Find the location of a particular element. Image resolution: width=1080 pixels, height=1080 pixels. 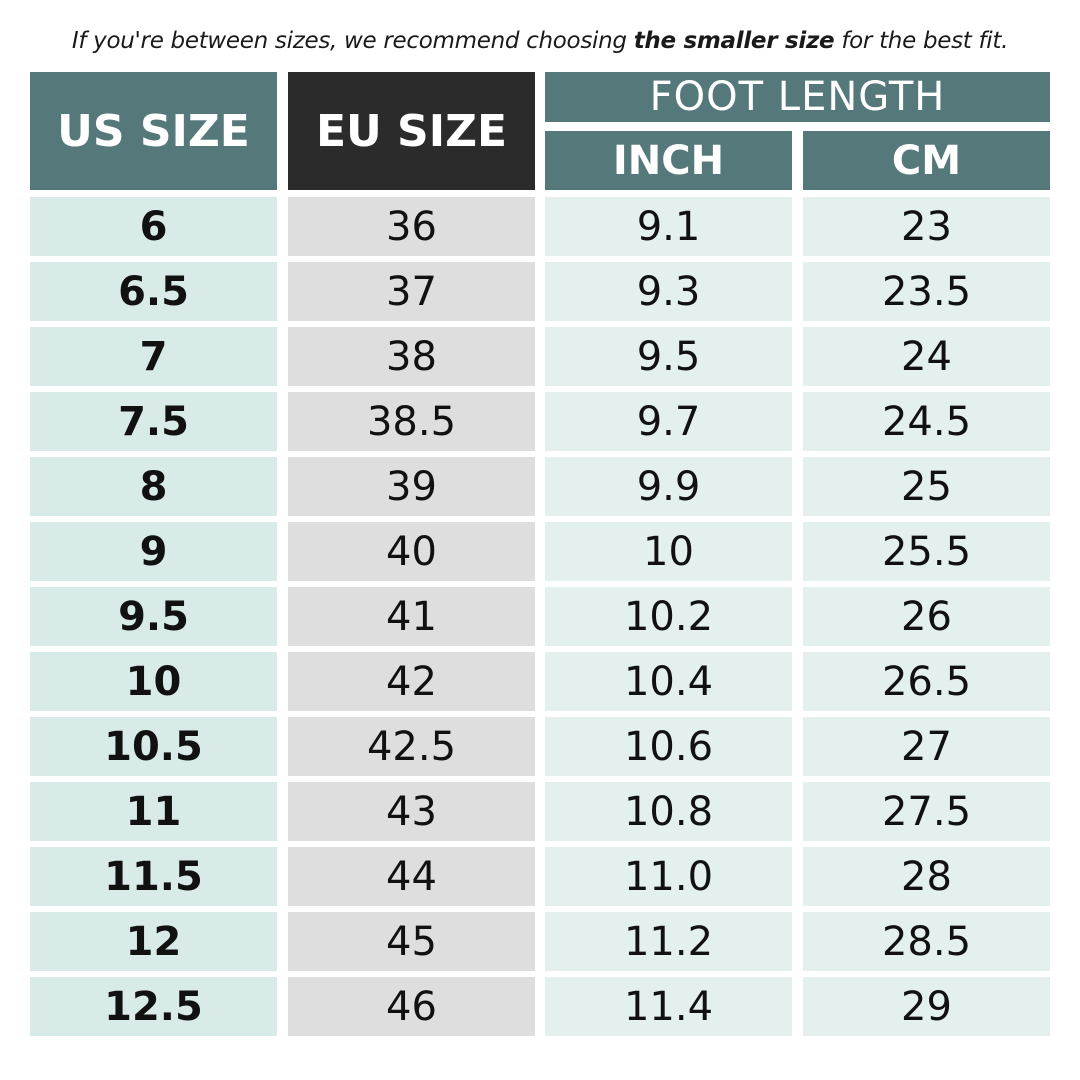

note-emphasis: the smaller size is located at coordinates (734, 41).